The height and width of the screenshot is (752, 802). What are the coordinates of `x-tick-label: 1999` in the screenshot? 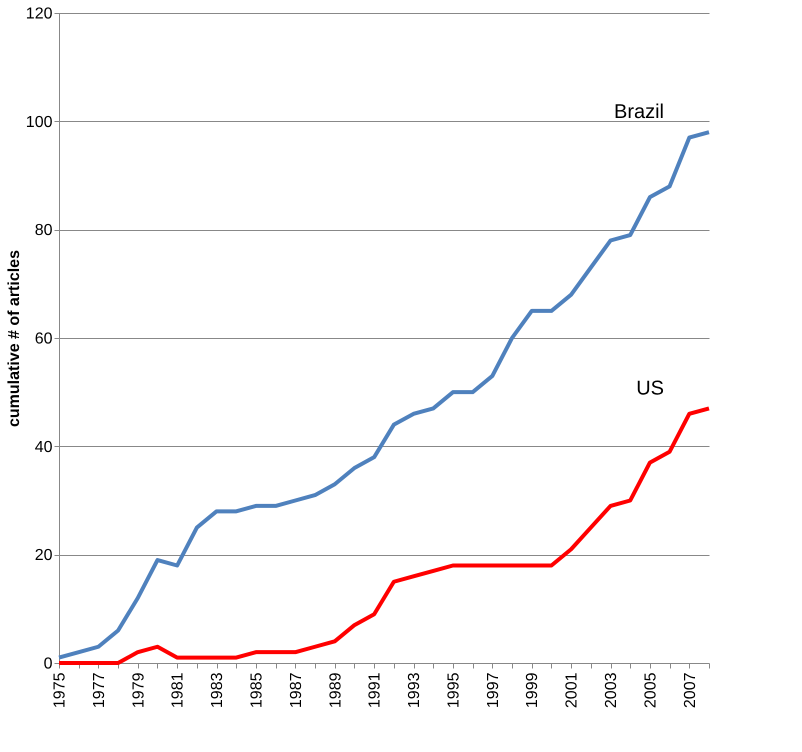 It's located at (533, 690).